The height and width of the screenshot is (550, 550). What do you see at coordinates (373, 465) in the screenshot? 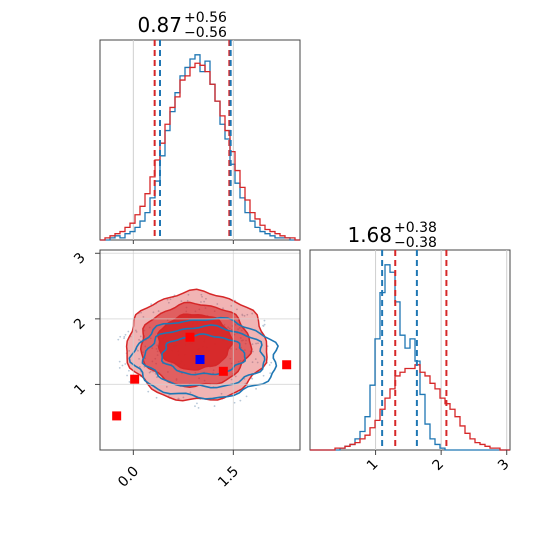
I see `x-tick-label: 1` at bounding box center [373, 465].